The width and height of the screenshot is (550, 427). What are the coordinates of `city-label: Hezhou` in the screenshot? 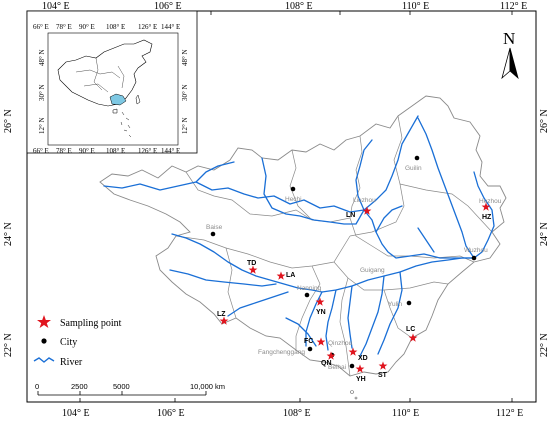 It's located at (490, 201).